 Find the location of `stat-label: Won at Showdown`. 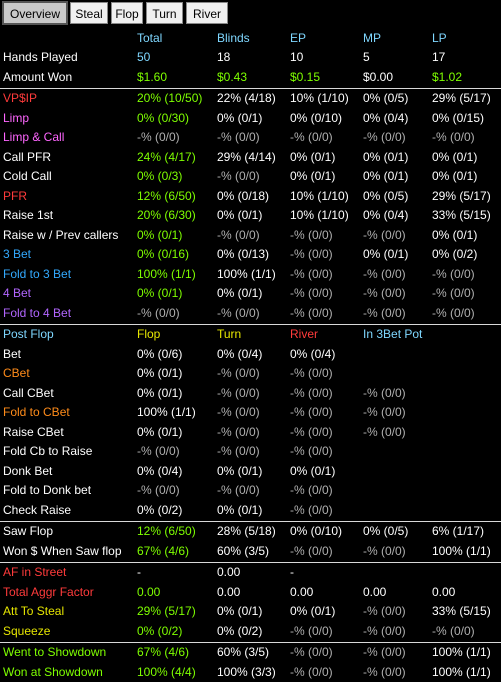

stat-label: Won at Showdown is located at coordinates (53, 671).